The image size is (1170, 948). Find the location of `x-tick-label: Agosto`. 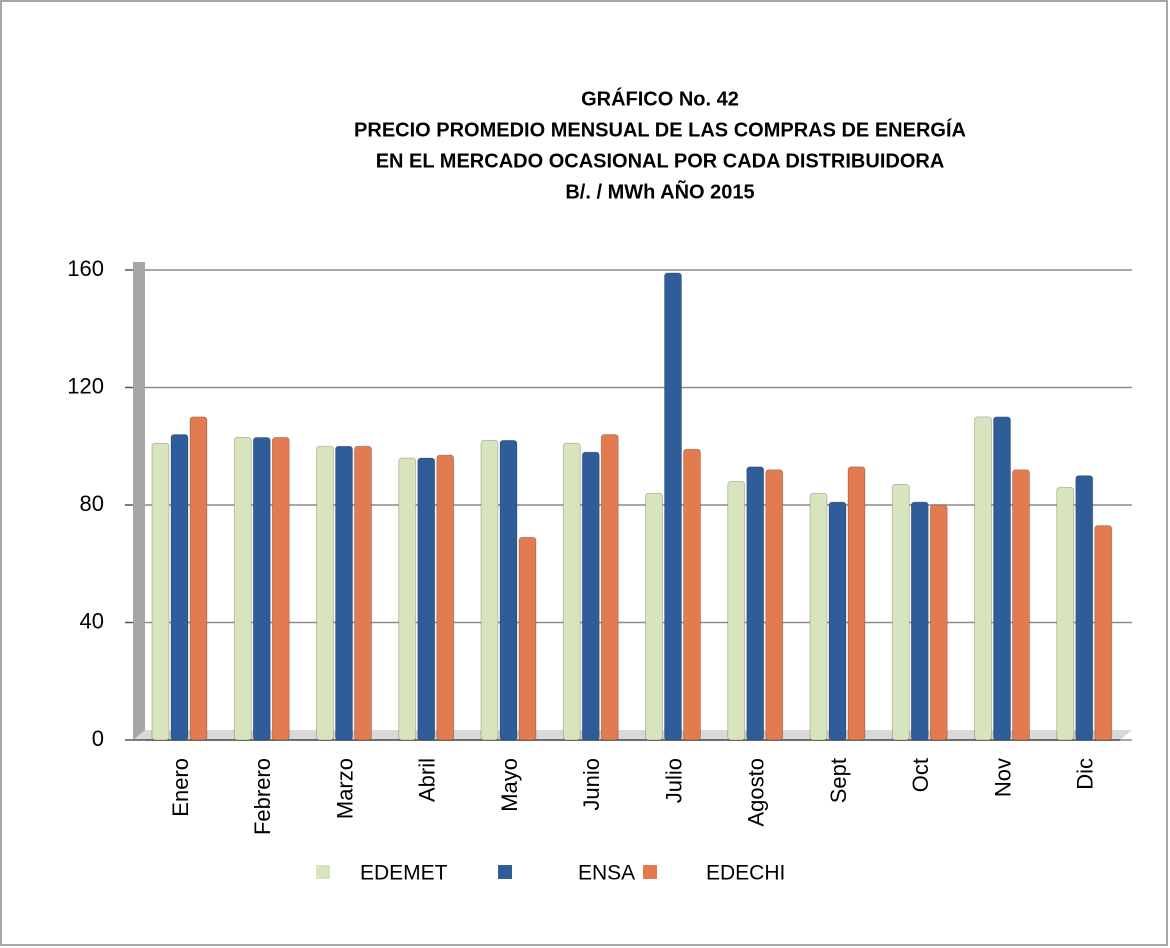

x-tick-label: Agosto is located at coordinates (756, 792).